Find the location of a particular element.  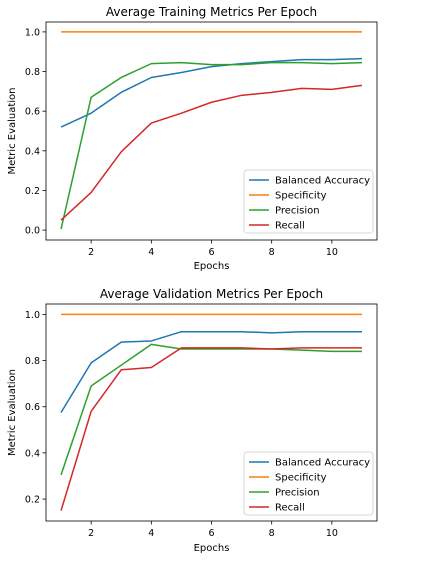

chart-title: Average Validation Metrics Per Epoch is located at coordinates (211, 294).